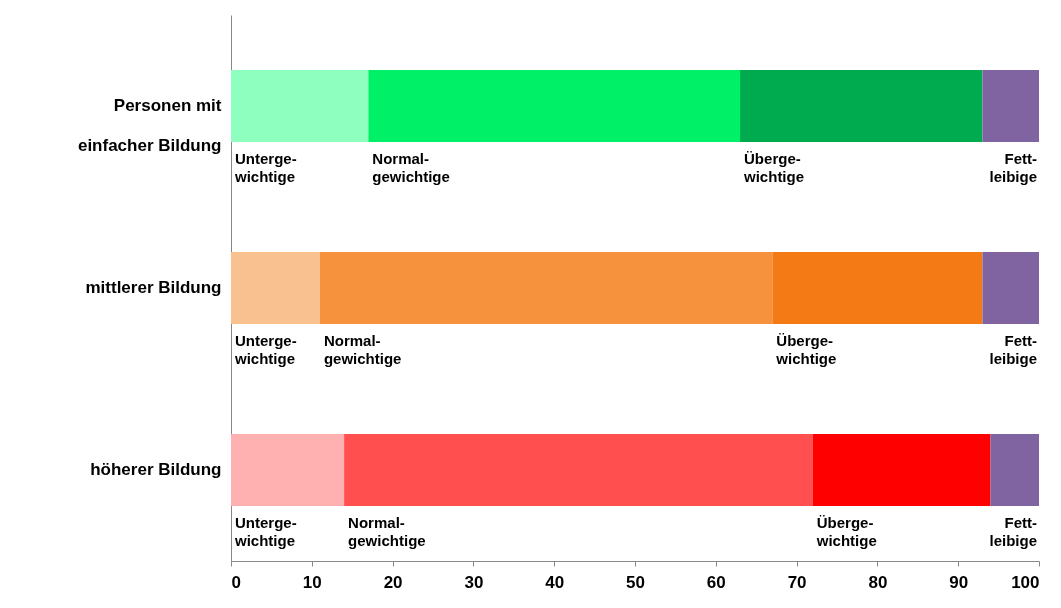 The height and width of the screenshot is (608, 1061). I want to click on x-tick-label: 50, so click(635, 582).